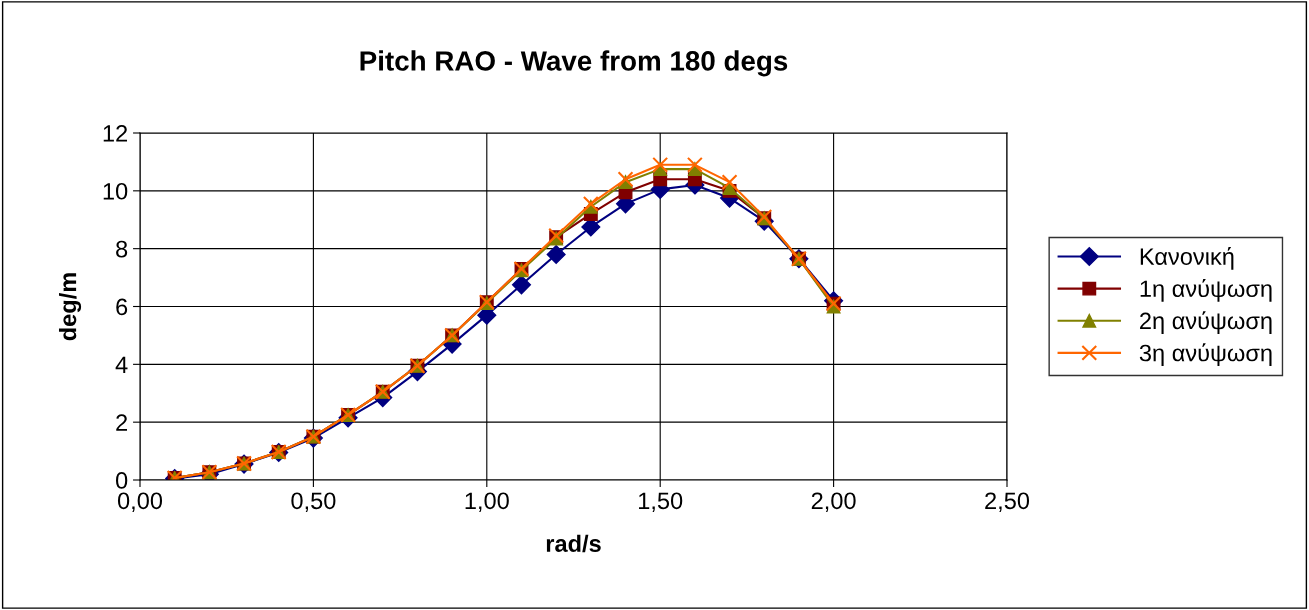  Describe the element at coordinates (1206, 290) in the screenshot. I see `legend-label: 1η ανύψωση` at that location.